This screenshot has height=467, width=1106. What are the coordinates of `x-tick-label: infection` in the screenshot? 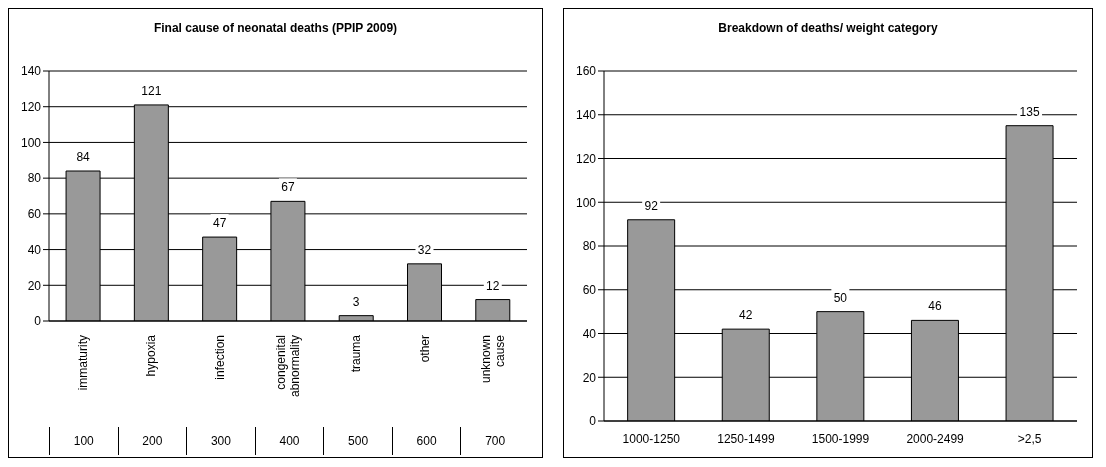 It's located at (219, 357).